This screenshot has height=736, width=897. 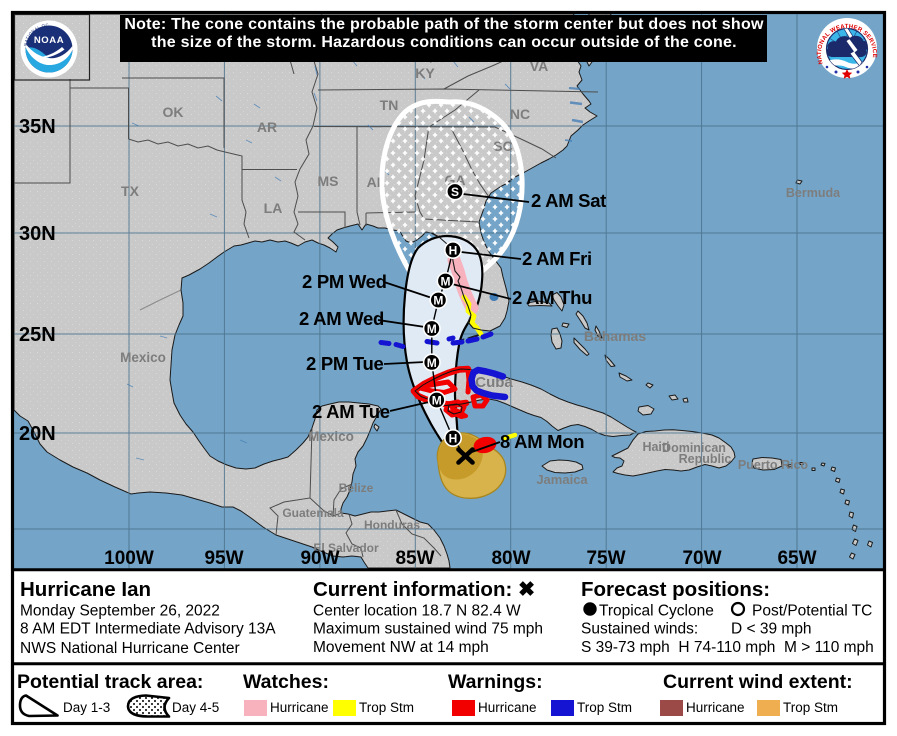 I want to click on svg-text: 2 PM Tue, so click(x=344, y=363).